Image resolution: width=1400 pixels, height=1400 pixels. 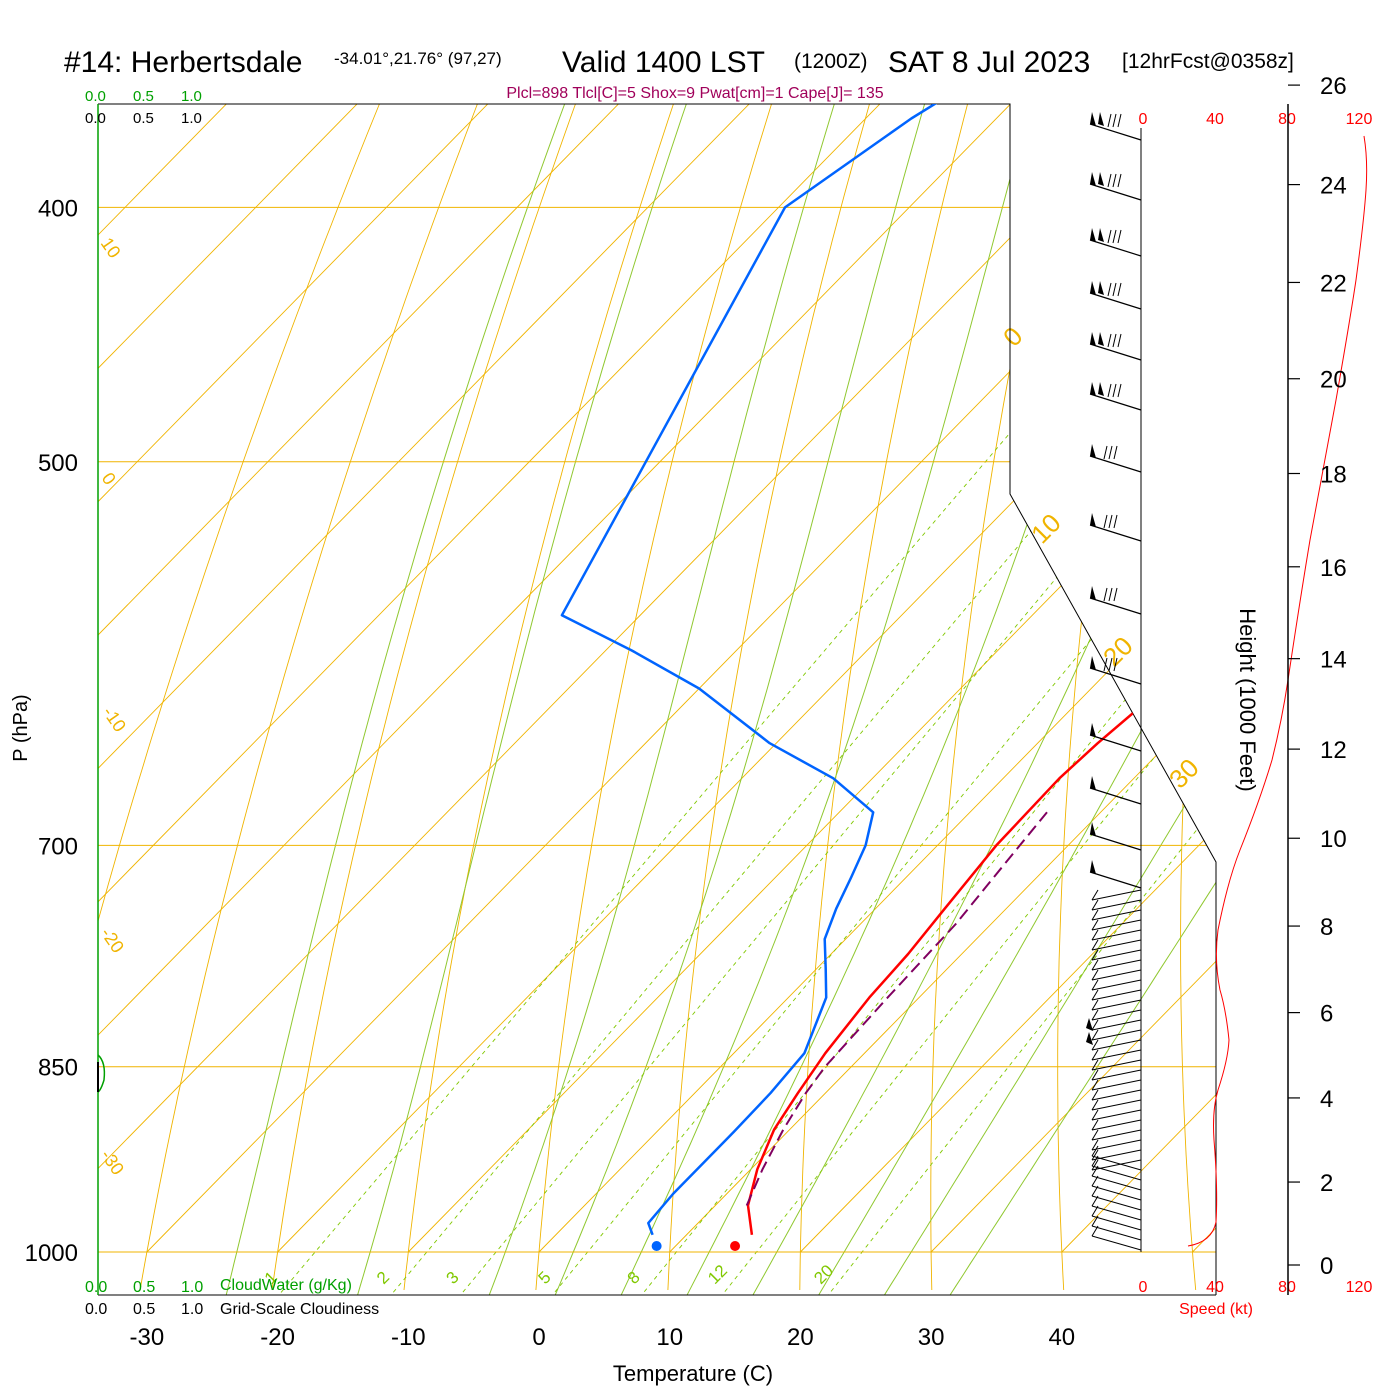 What do you see at coordinates (1287, 119) in the screenshot?
I see `wind-speed-top-80: 80` at bounding box center [1287, 119].